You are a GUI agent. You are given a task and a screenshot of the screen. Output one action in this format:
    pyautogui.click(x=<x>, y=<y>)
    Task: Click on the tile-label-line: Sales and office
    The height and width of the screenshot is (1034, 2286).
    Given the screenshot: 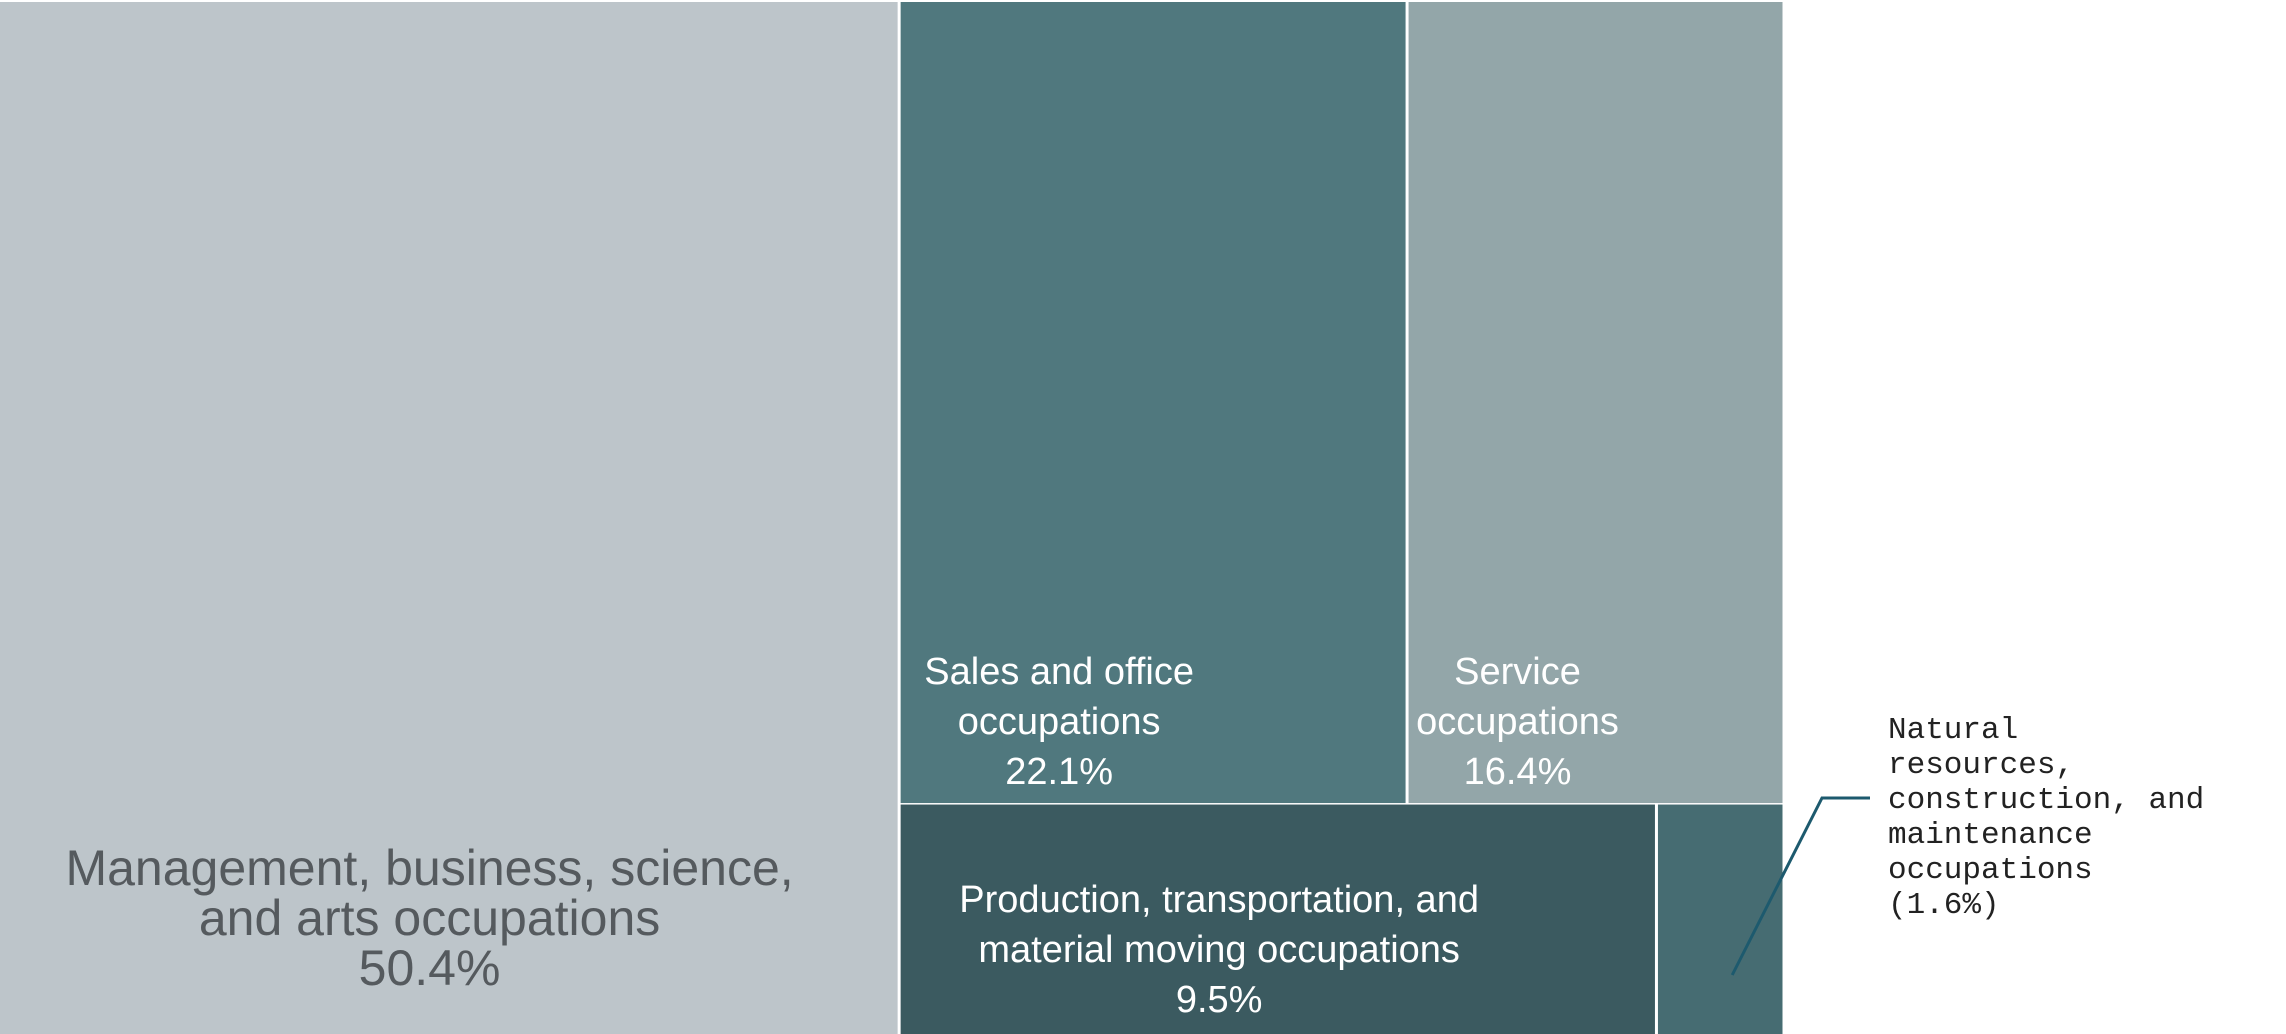 What is the action you would take?
    pyautogui.click(x=1059, y=672)
    